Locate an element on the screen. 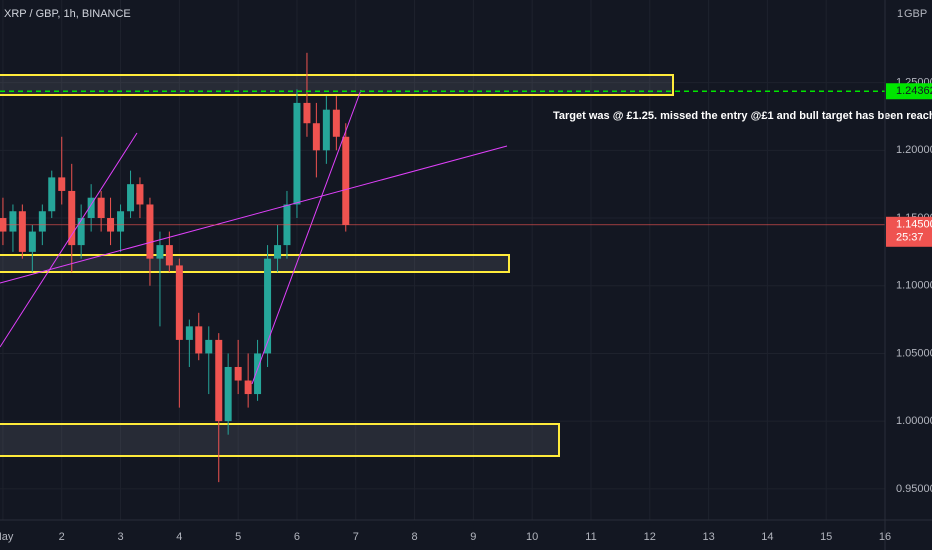  y-tick-label: 1.00000 is located at coordinates (914, 421).